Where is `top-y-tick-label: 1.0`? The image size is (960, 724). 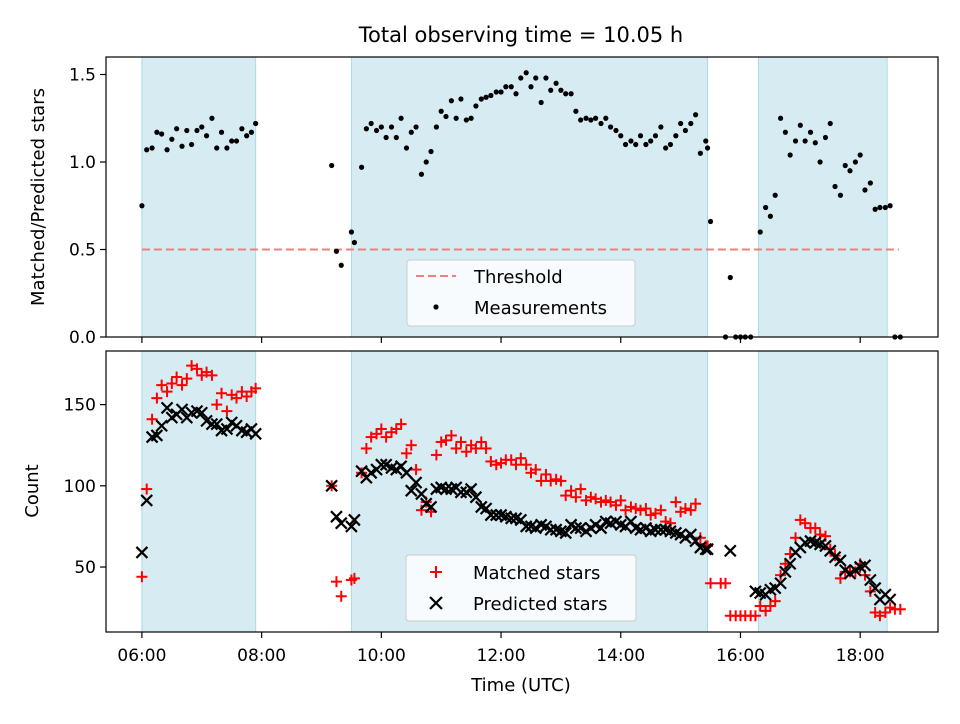 top-y-tick-label: 1.0 is located at coordinates (82, 163).